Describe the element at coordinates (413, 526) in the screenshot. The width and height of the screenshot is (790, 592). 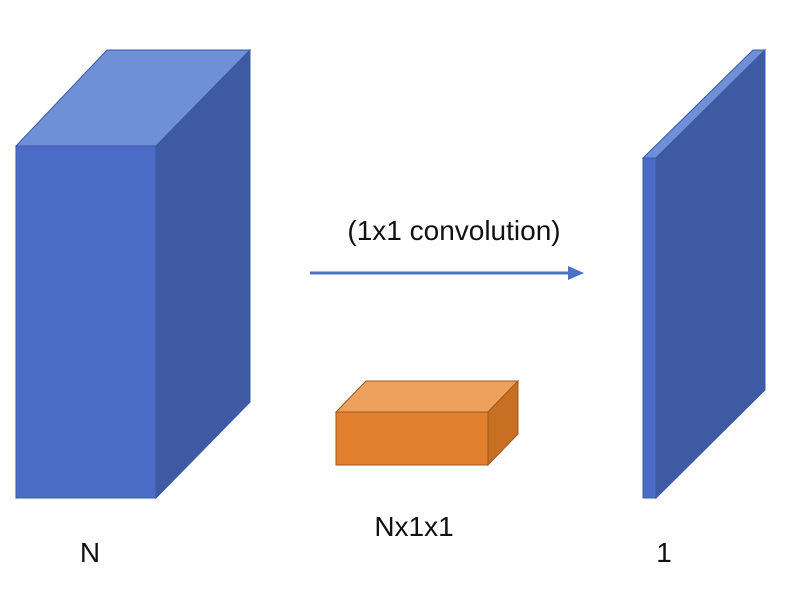
I see `filter-shape-label: Nx1x1` at that location.